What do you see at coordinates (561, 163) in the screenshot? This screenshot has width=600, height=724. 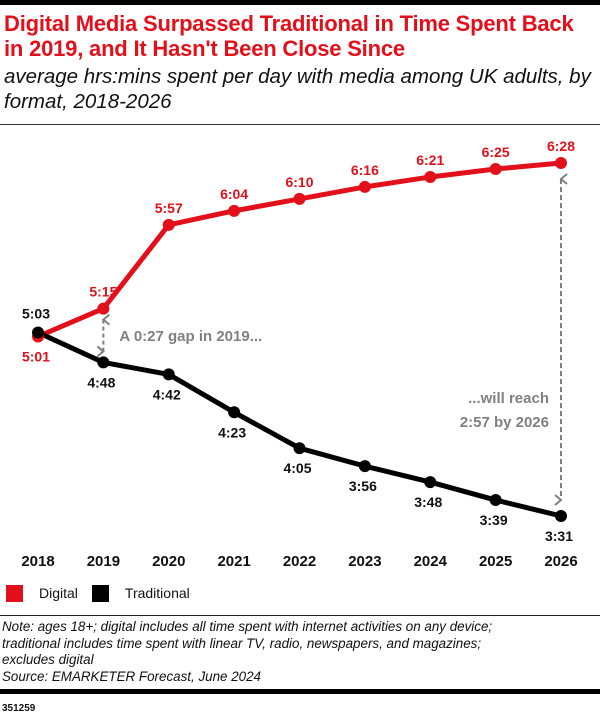 I see `data-point-digital-2026` at bounding box center [561, 163].